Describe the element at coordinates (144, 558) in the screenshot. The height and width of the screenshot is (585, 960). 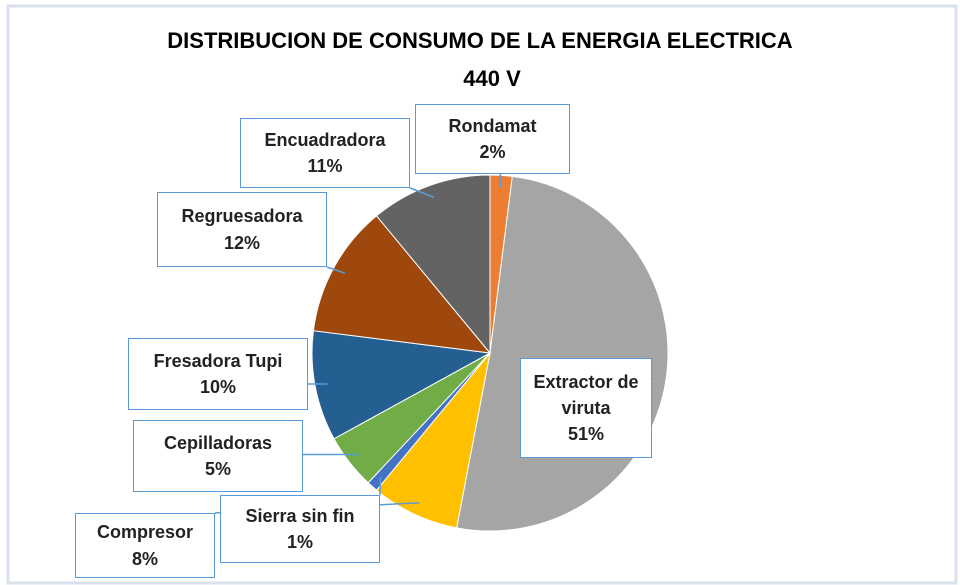
I see `value-label: 8%` at that location.